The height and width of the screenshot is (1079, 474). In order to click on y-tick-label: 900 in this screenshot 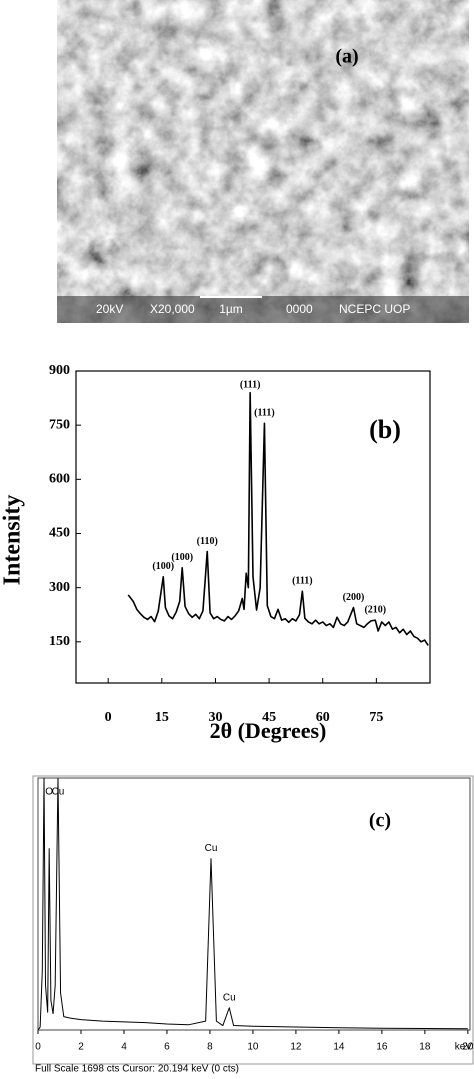, I will do `click(59, 370)`.